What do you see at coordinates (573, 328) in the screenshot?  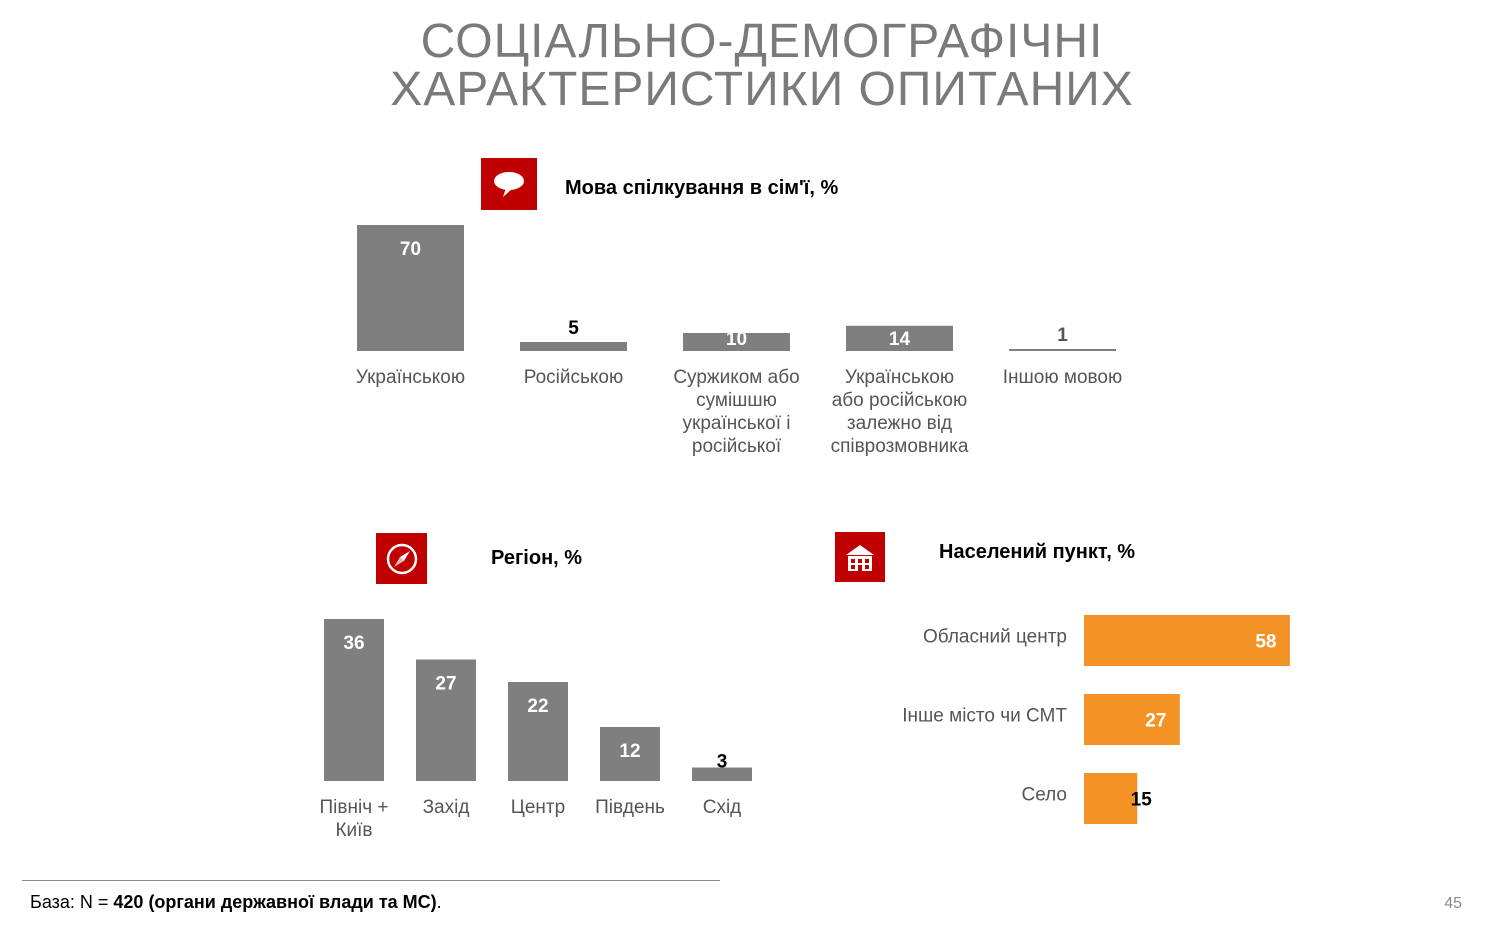 I see `data-label: 5` at bounding box center [573, 328].